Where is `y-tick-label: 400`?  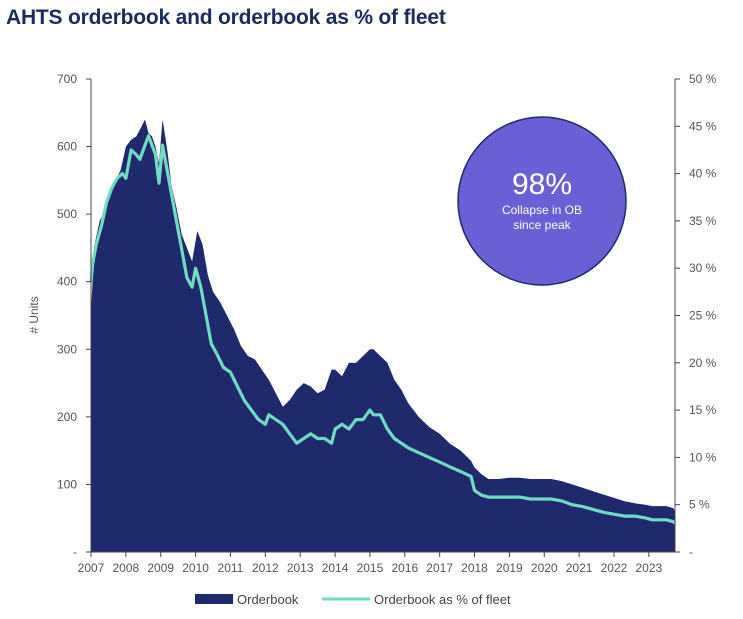 y-tick-label: 400 is located at coordinates (67, 282).